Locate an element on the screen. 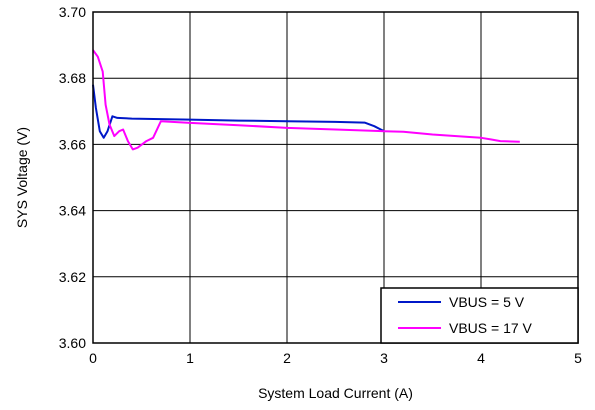 The image size is (595, 410). y-axis-label: SYS Voltage (V) is located at coordinates (22, 177).